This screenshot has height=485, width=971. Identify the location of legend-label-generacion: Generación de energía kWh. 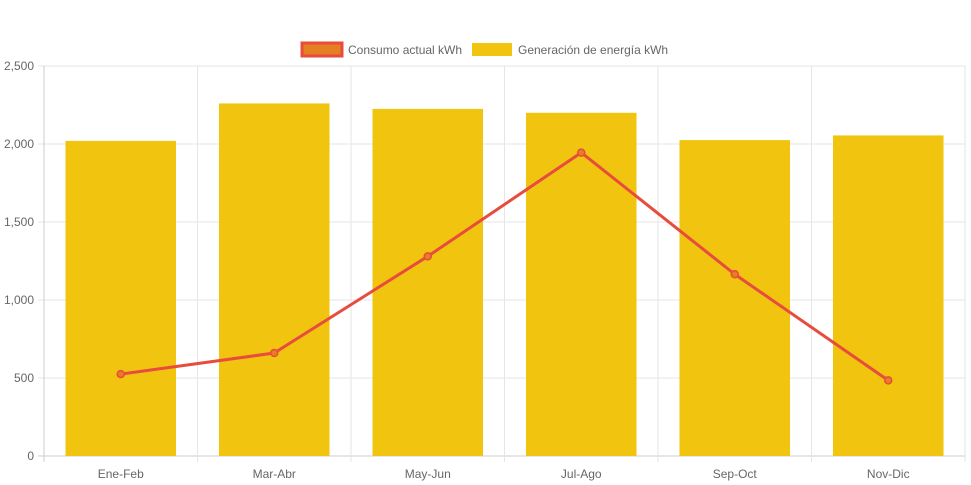
(593, 50).